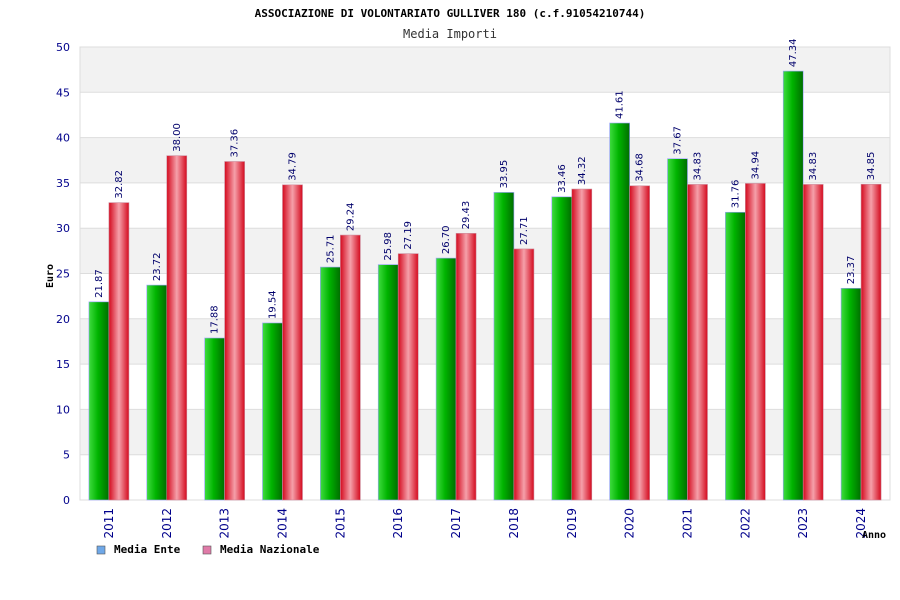 This screenshot has height=600, width=900. What do you see at coordinates (640, 167) in the screenshot?
I see `bar-value-label: 34.68` at bounding box center [640, 167].